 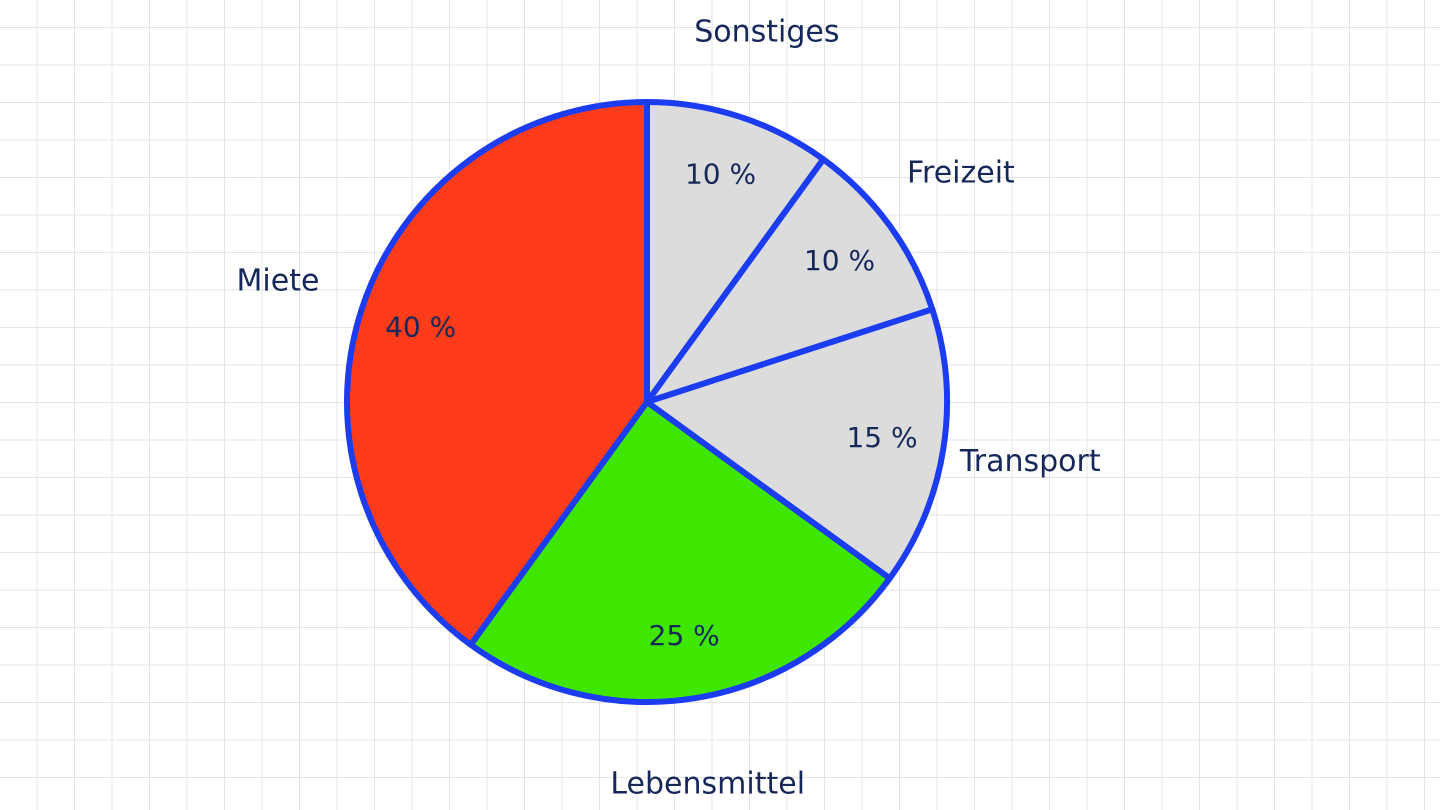 I want to click on category-label: Transport, so click(x=1030, y=461).